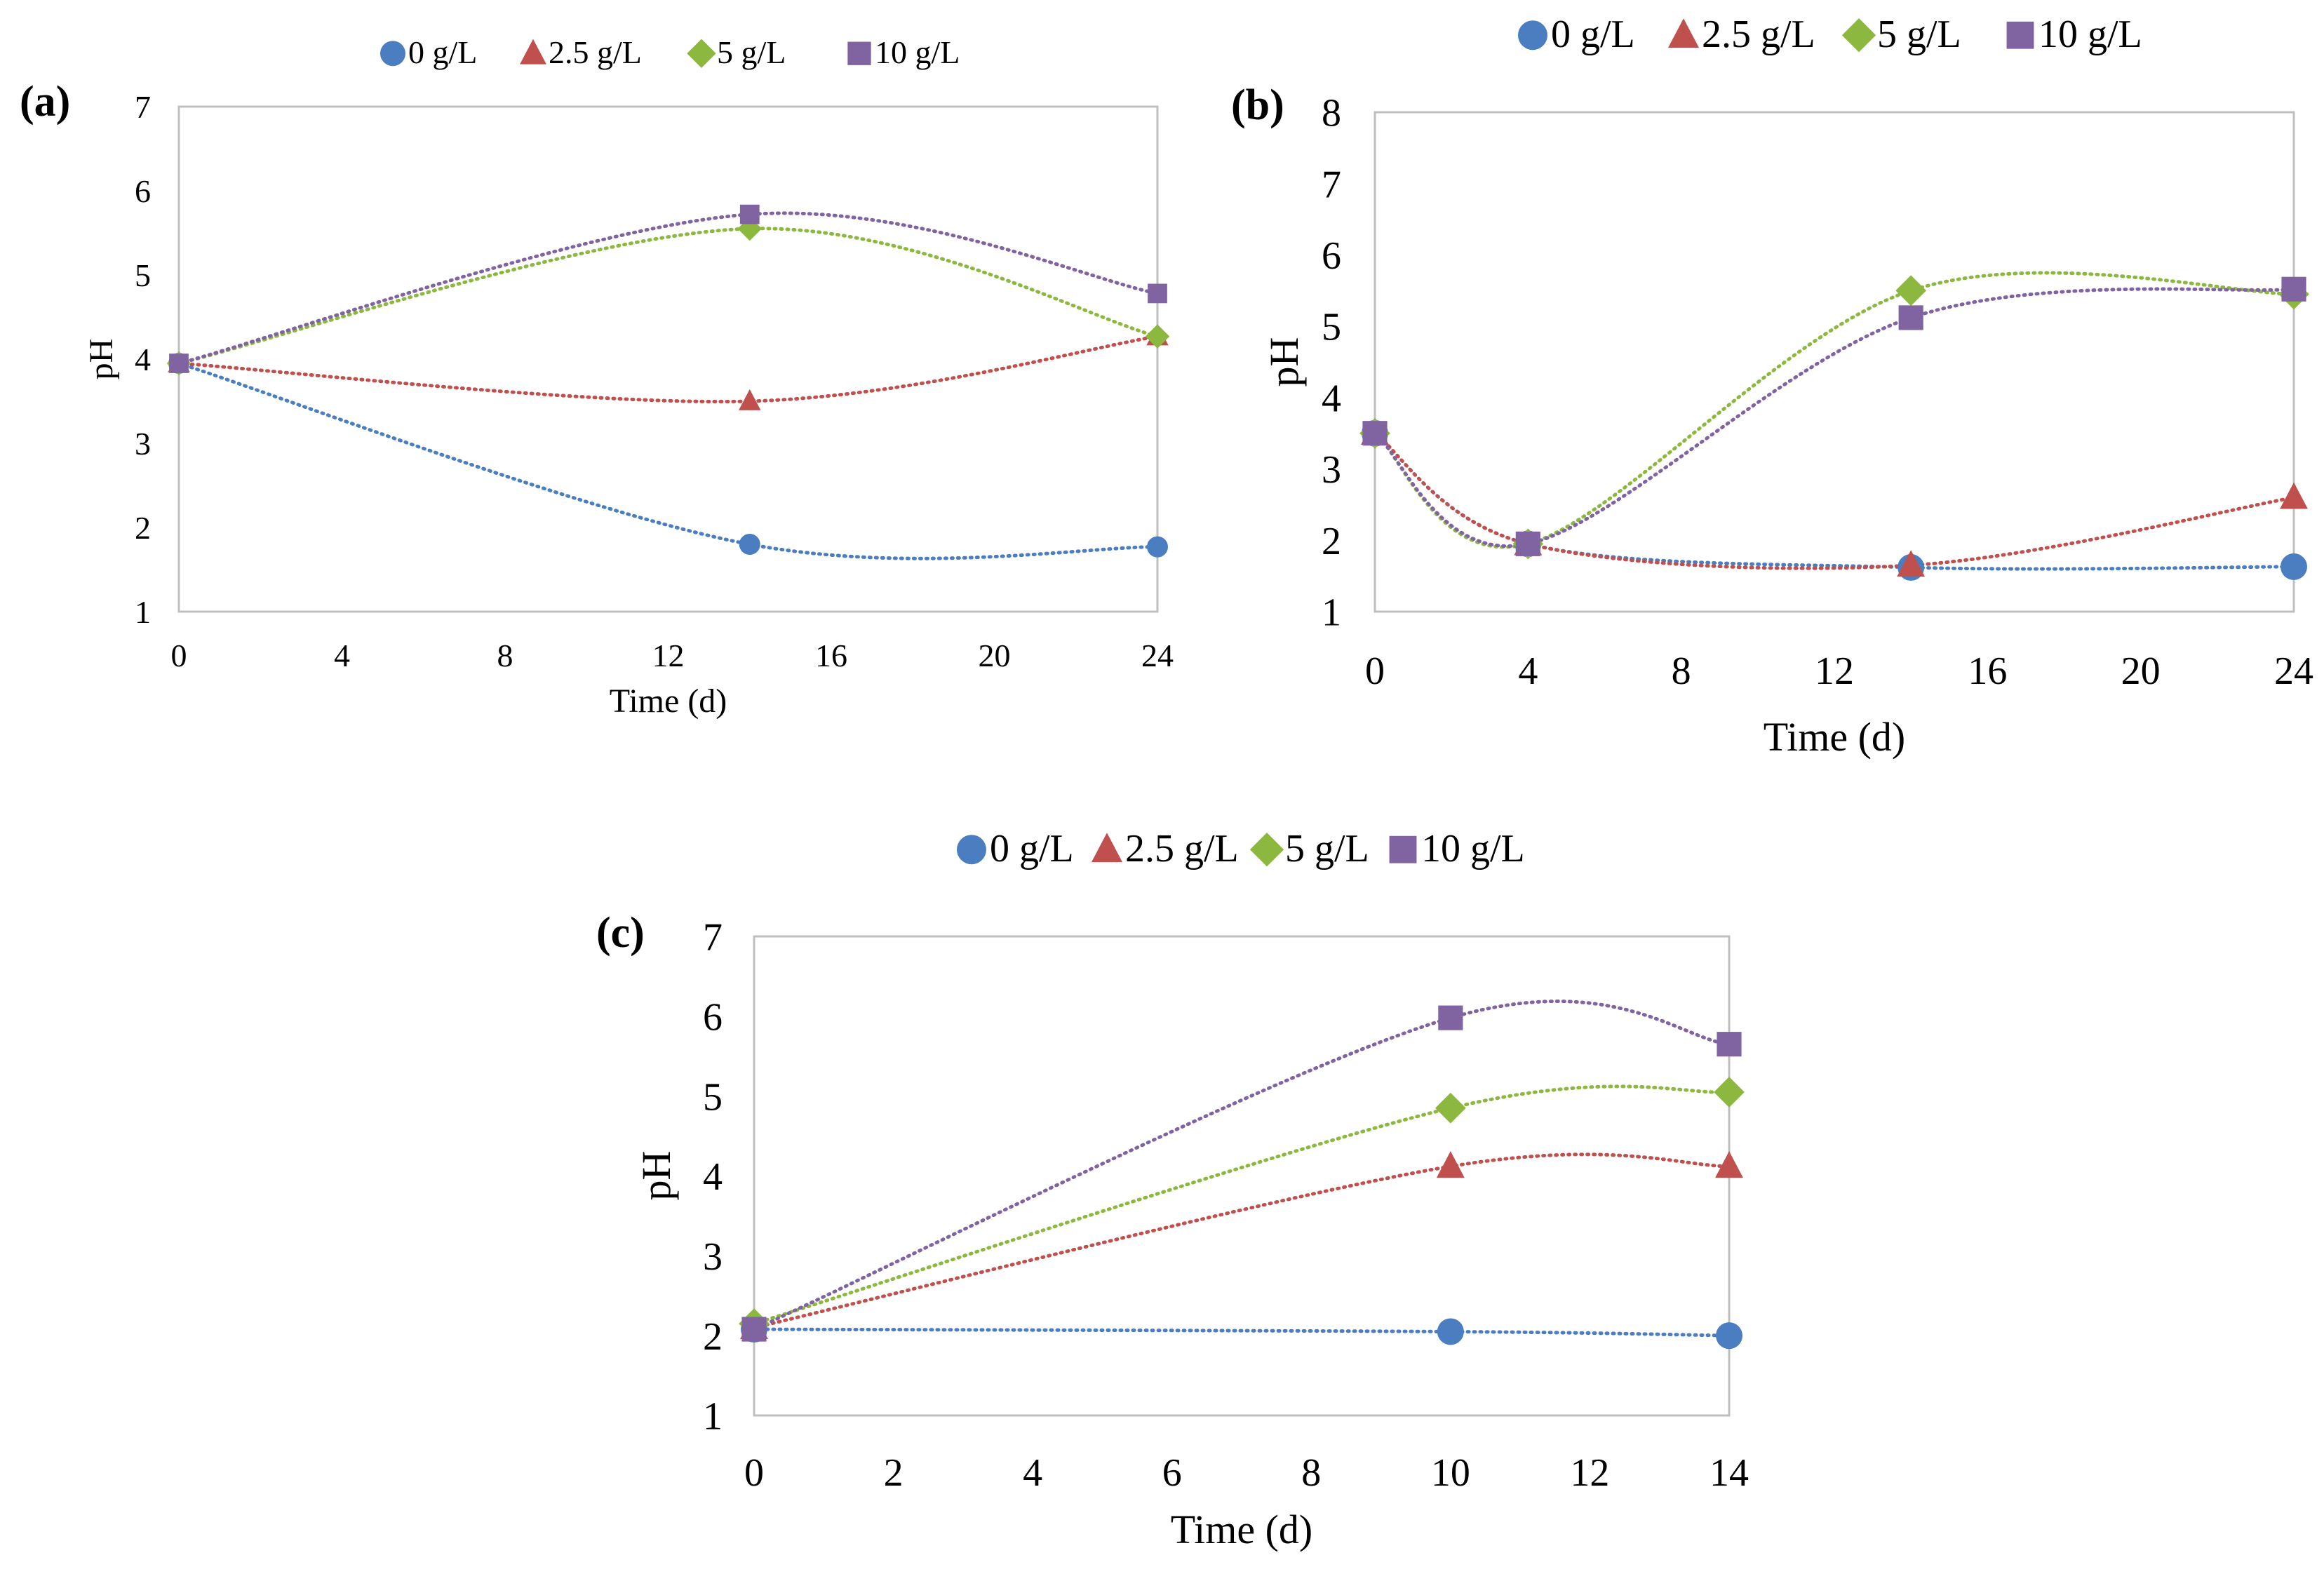 Image resolution: width=2324 pixels, height=1574 pixels. Describe the element at coordinates (620, 933) in the screenshot. I see `panel-label: (c)` at that location.